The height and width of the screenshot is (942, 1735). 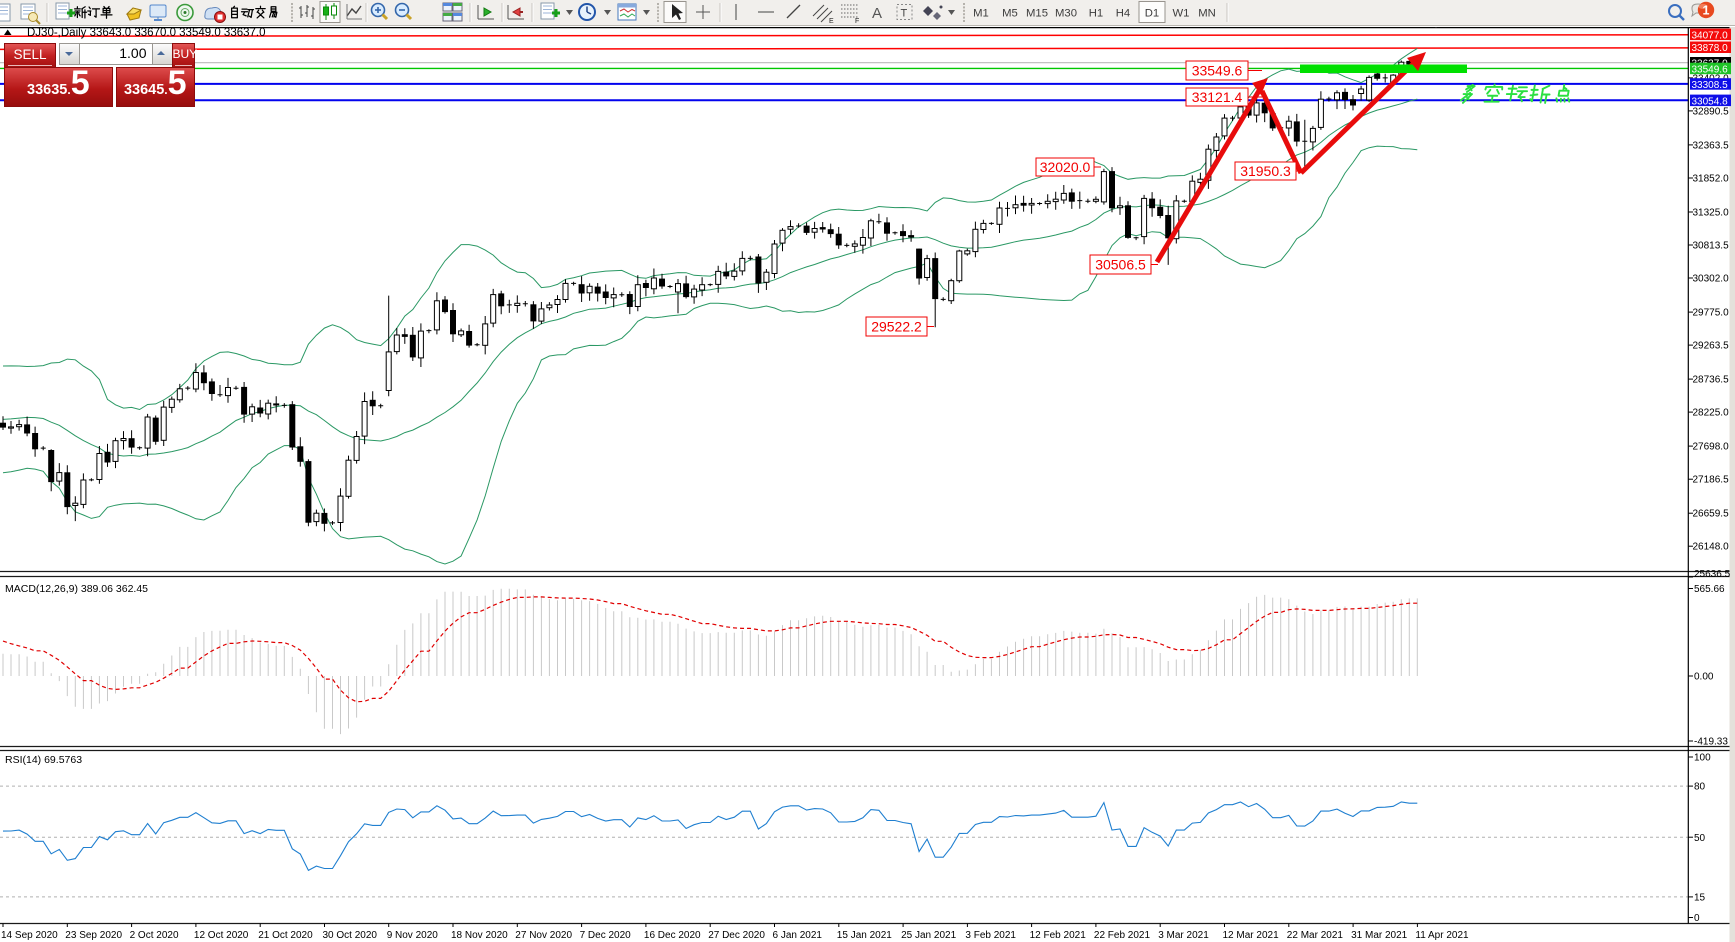 I want to click on svg-text: 15 Jan 2021, so click(x=864, y=935).